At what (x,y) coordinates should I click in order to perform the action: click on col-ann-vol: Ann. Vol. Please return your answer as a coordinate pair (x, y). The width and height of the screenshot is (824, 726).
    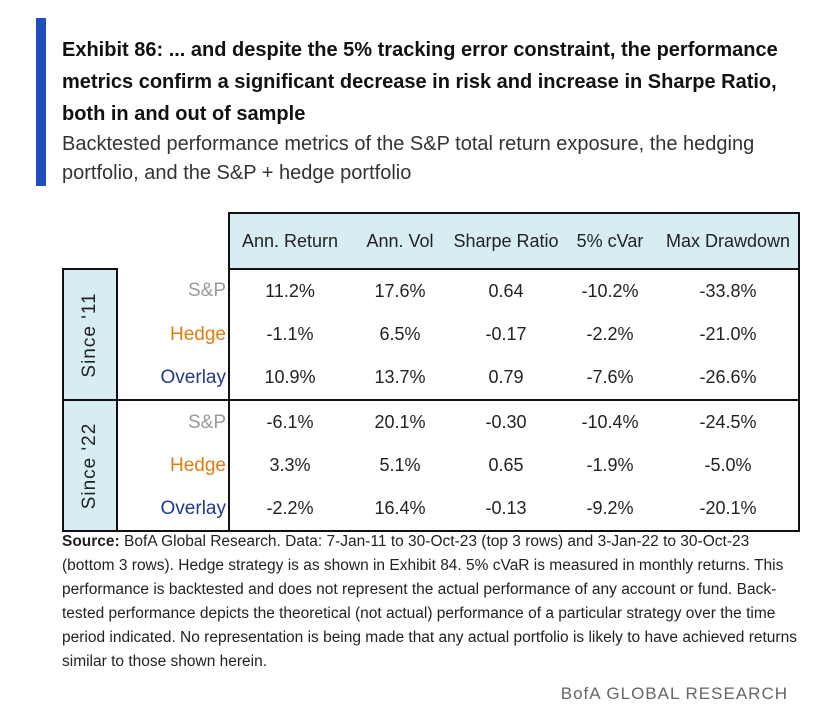
    Looking at the image, I should click on (400, 241).